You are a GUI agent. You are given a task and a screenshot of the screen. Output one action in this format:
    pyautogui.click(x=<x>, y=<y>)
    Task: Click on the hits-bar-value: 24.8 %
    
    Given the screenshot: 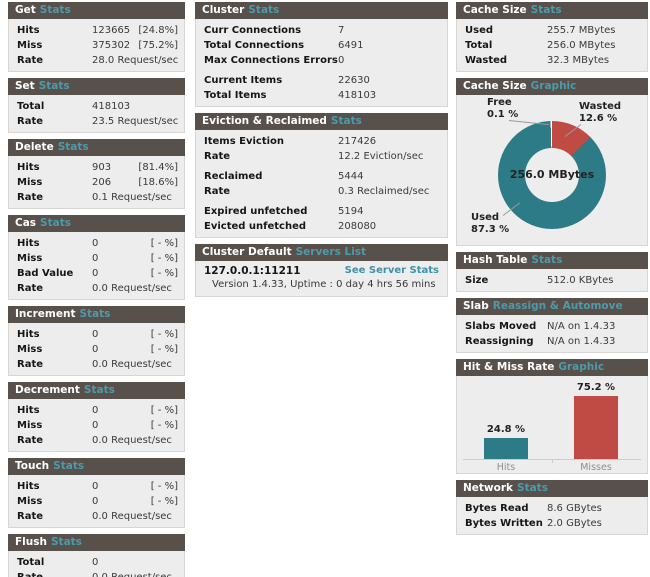 What is the action you would take?
    pyautogui.click(x=506, y=430)
    